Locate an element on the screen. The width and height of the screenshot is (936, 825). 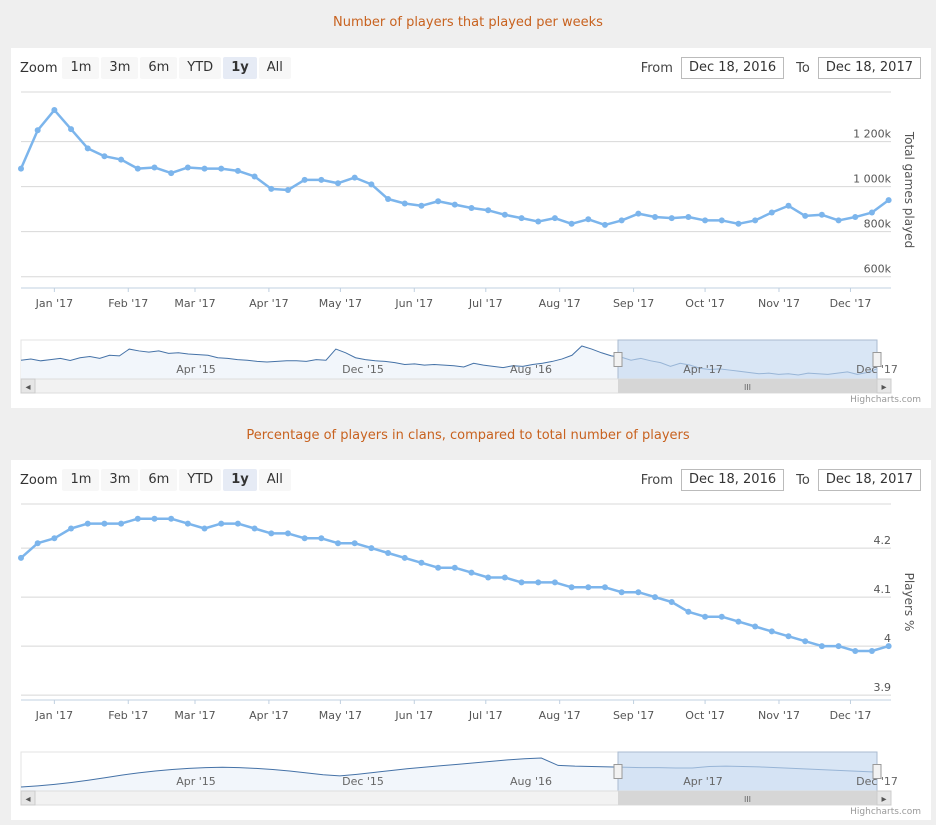
navigator-x-tick-label: Apr '15 is located at coordinates (196, 369).